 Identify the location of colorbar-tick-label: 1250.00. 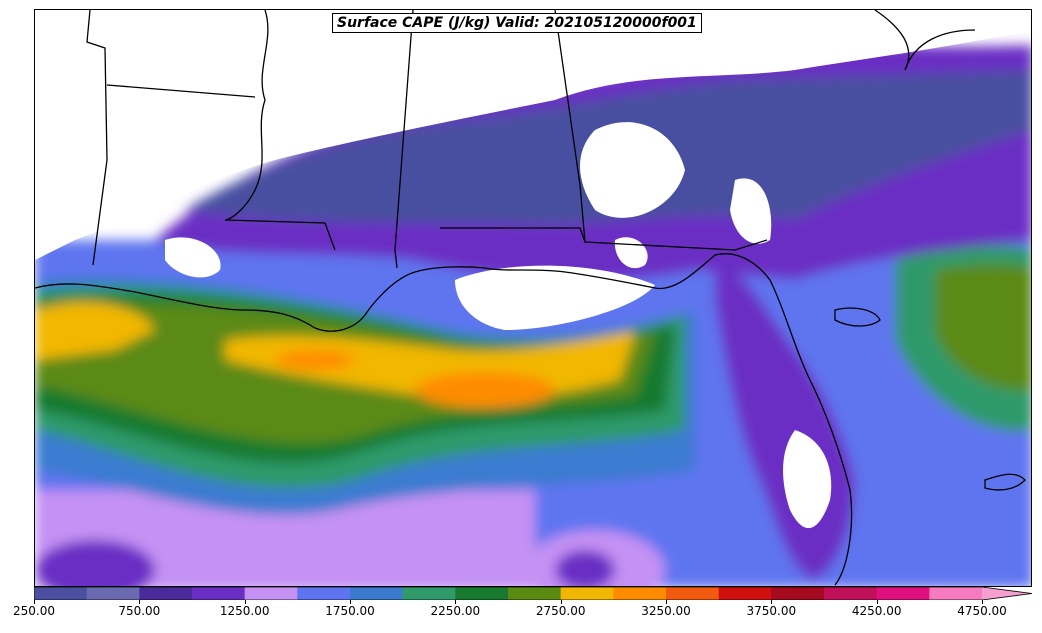
(244, 611).